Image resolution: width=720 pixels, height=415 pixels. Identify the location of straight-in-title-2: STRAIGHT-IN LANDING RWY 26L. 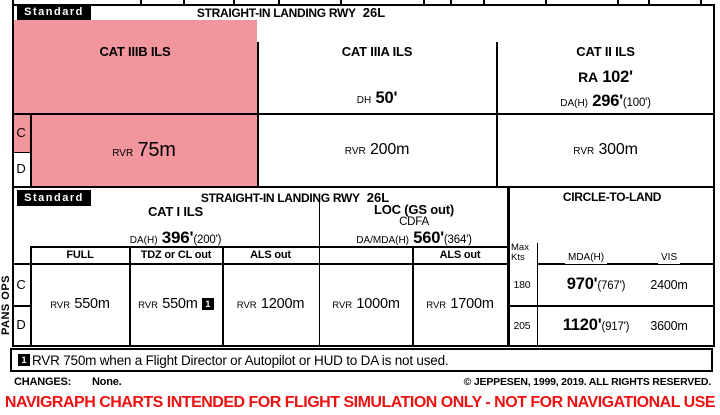
(295, 197).